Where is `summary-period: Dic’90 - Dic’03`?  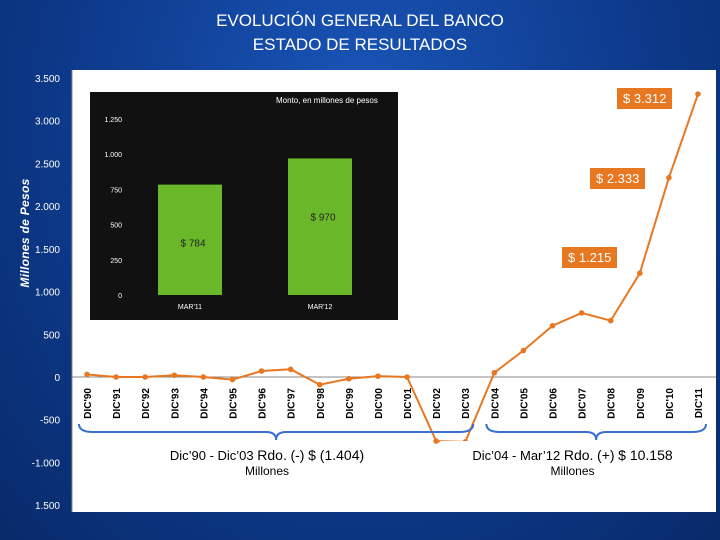
summary-period: Dic’90 - Dic’03 is located at coordinates (211, 455).